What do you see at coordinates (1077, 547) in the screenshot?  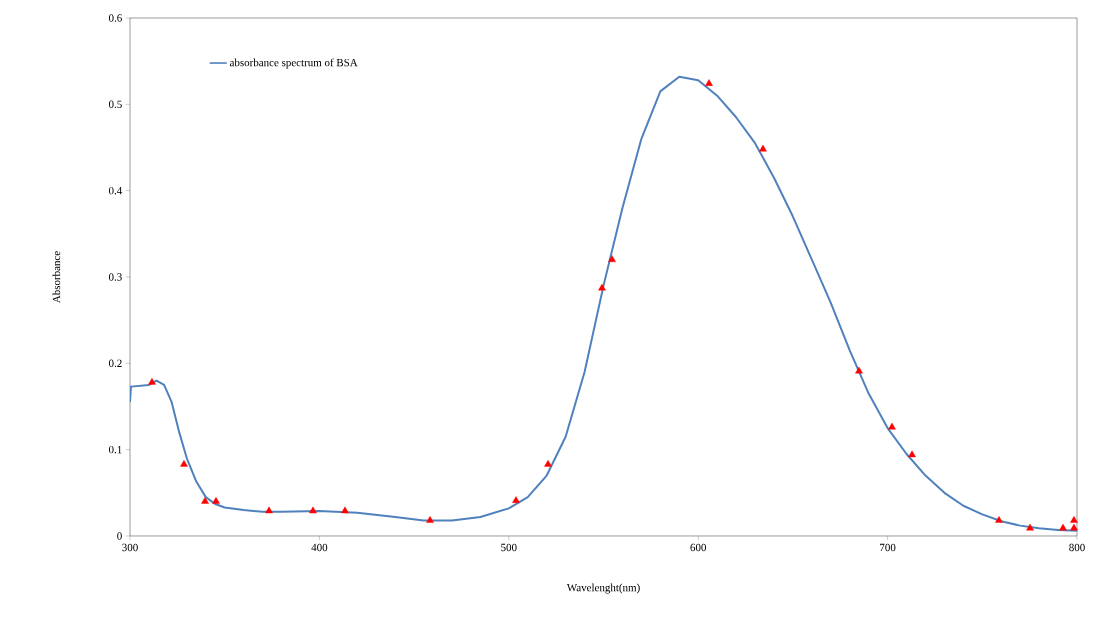 I see `x-tick-label: 800` at bounding box center [1077, 547].